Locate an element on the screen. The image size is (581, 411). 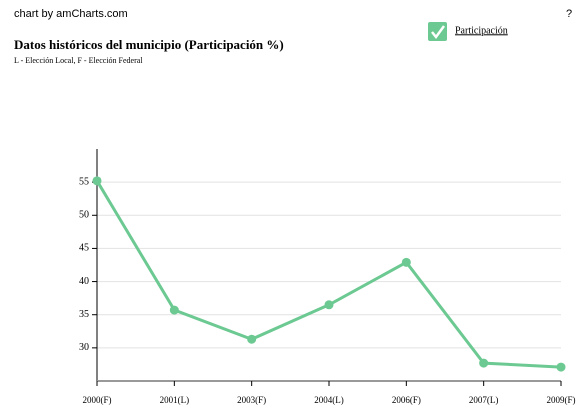
y-tick-label: 45 is located at coordinates (84, 248).